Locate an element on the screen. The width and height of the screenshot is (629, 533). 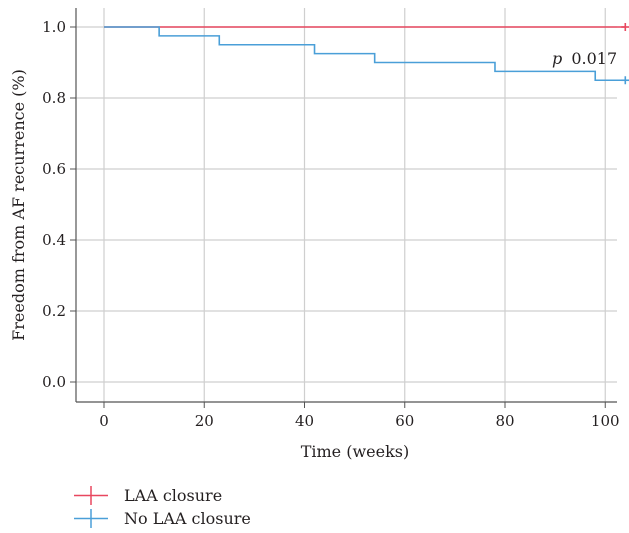
x-tick-label: 0 is located at coordinates (104, 421).